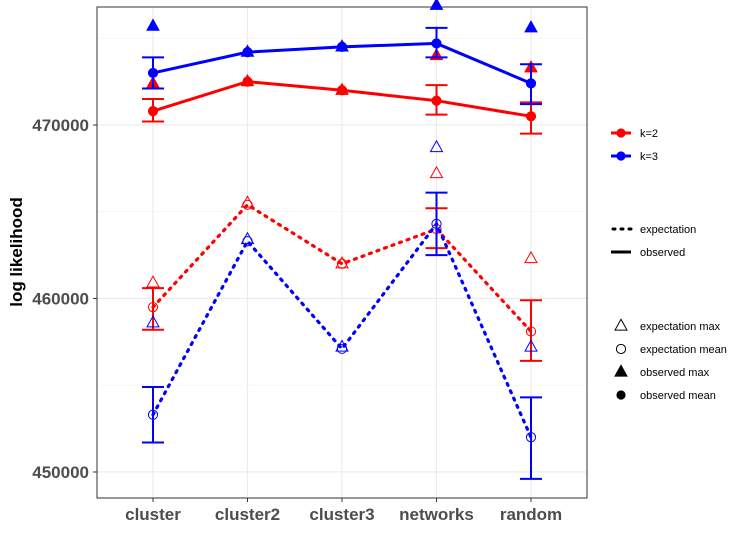  Describe the element at coordinates (668, 230) in the screenshot. I see `legend-label: expectation` at that location.